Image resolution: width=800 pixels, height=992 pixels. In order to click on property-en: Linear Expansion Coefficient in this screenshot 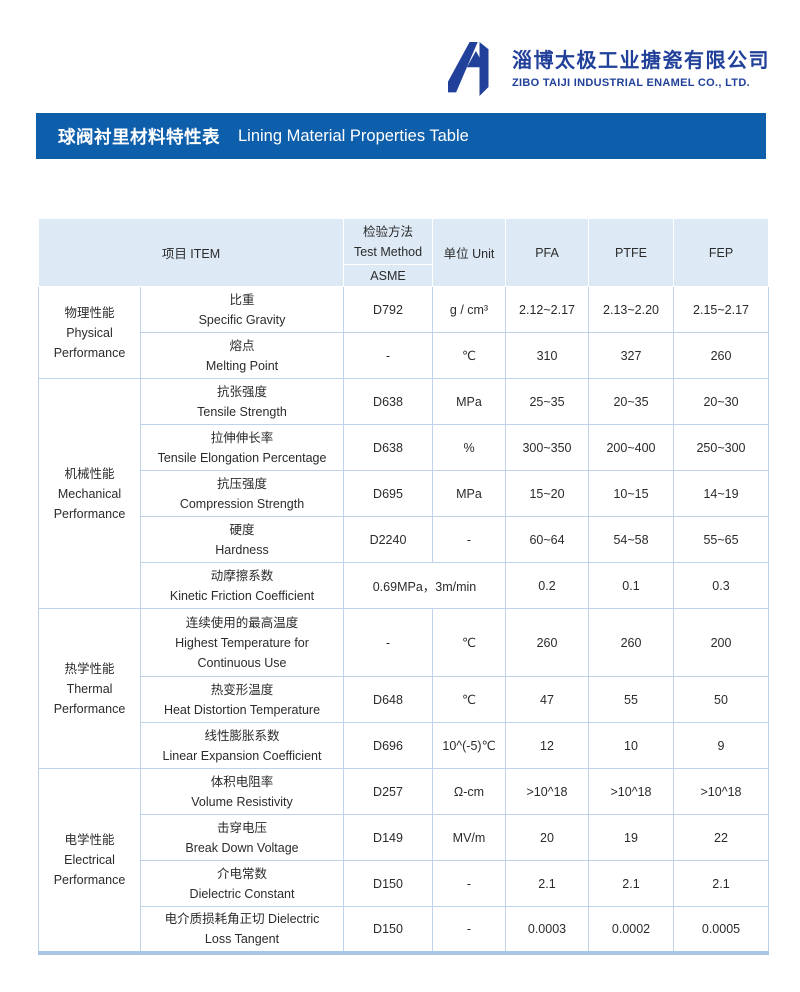, I will do `click(242, 755)`.